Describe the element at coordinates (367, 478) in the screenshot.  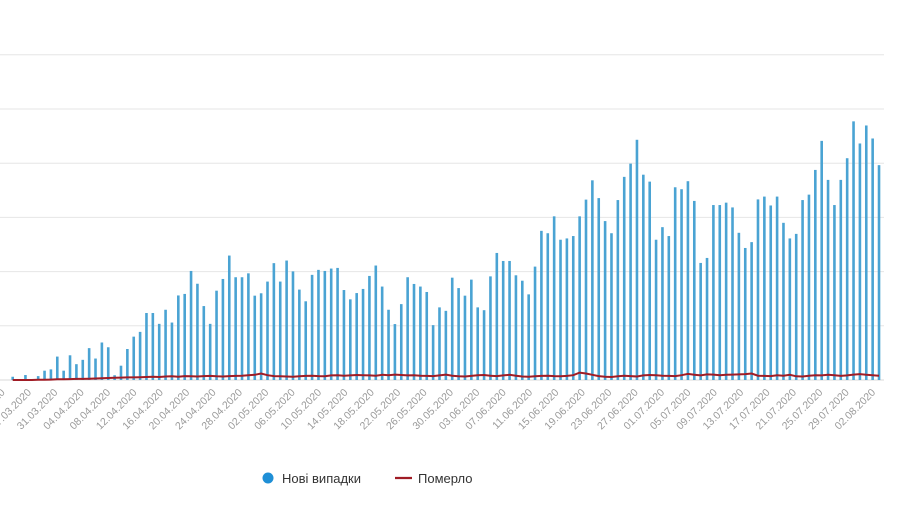
I see `legend: Нові випадки Померло` at that location.